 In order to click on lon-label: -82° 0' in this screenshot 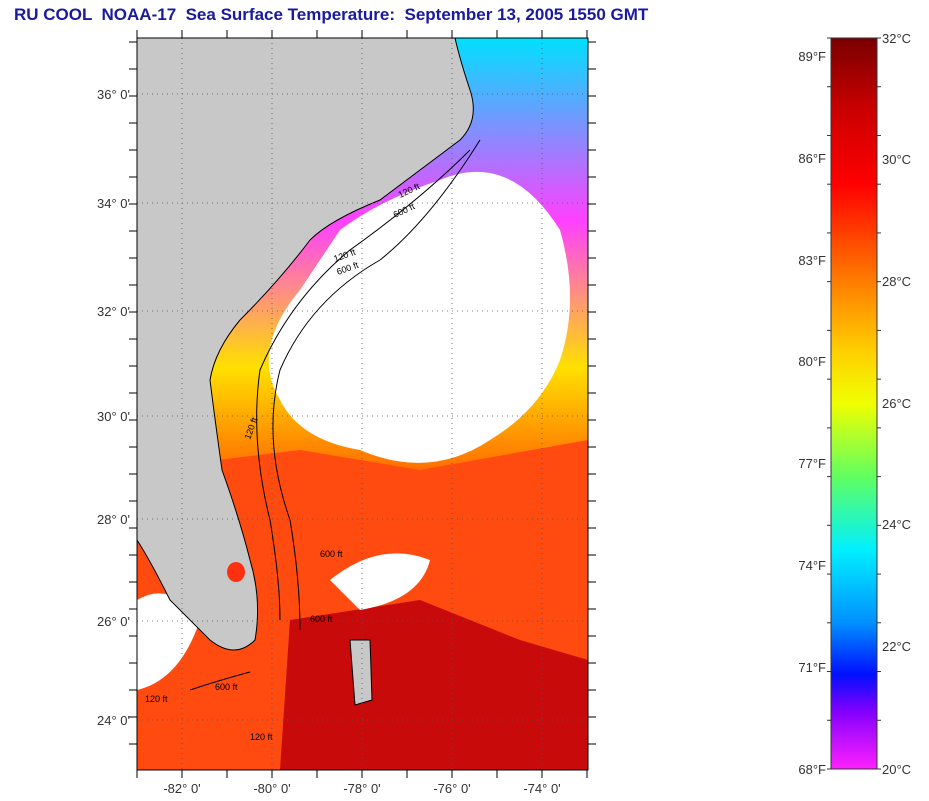, I will do `click(181, 788)`.